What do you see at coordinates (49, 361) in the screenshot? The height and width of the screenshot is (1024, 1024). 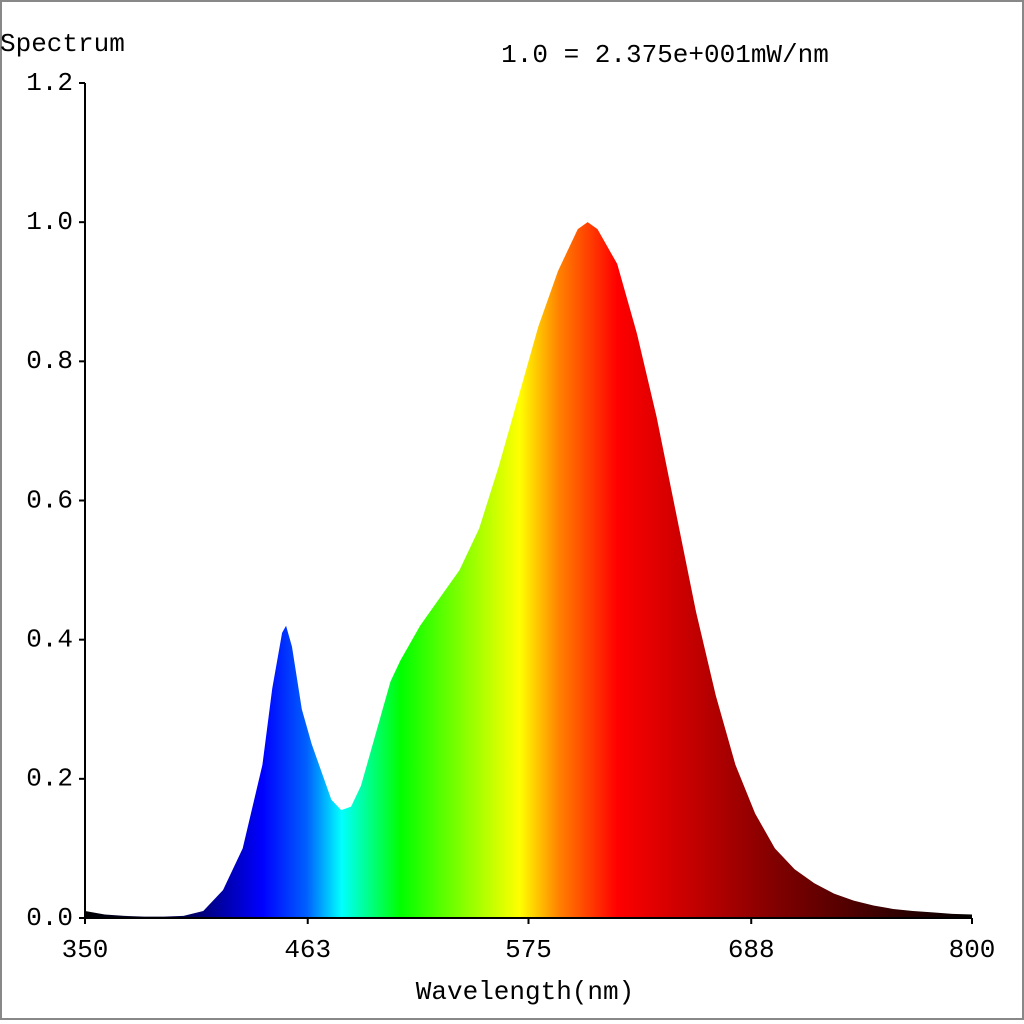 I see `y-tick-label: 0.8` at bounding box center [49, 361].